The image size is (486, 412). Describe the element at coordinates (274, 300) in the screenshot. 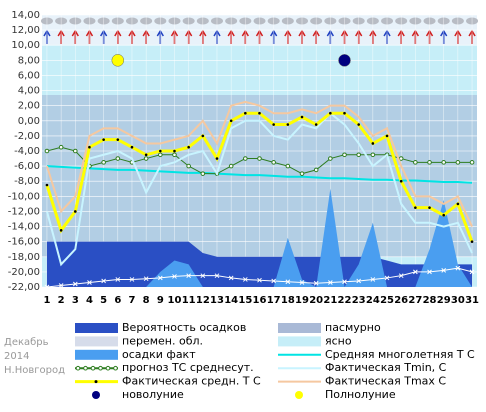

I see `x-tick-label: 17` at that location.